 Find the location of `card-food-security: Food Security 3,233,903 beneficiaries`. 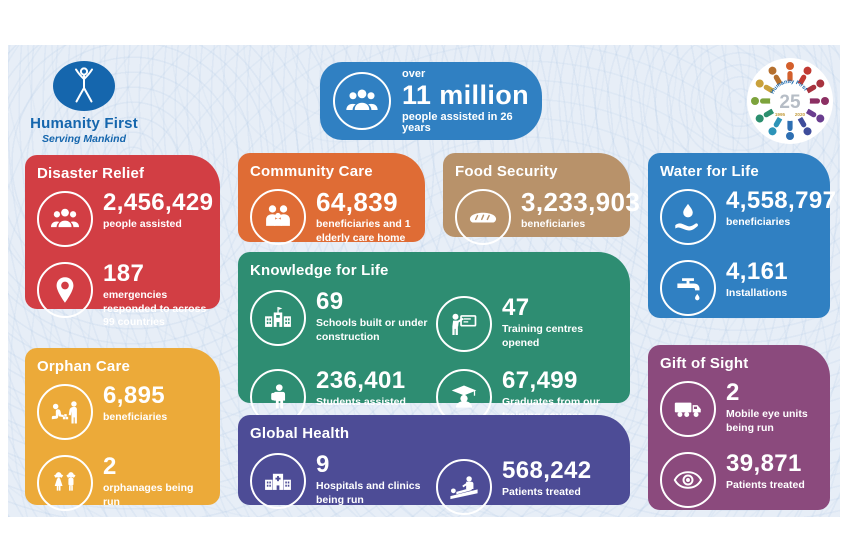

card-food-security: Food Security 3,233,903 beneficiaries is located at coordinates (541, 199).